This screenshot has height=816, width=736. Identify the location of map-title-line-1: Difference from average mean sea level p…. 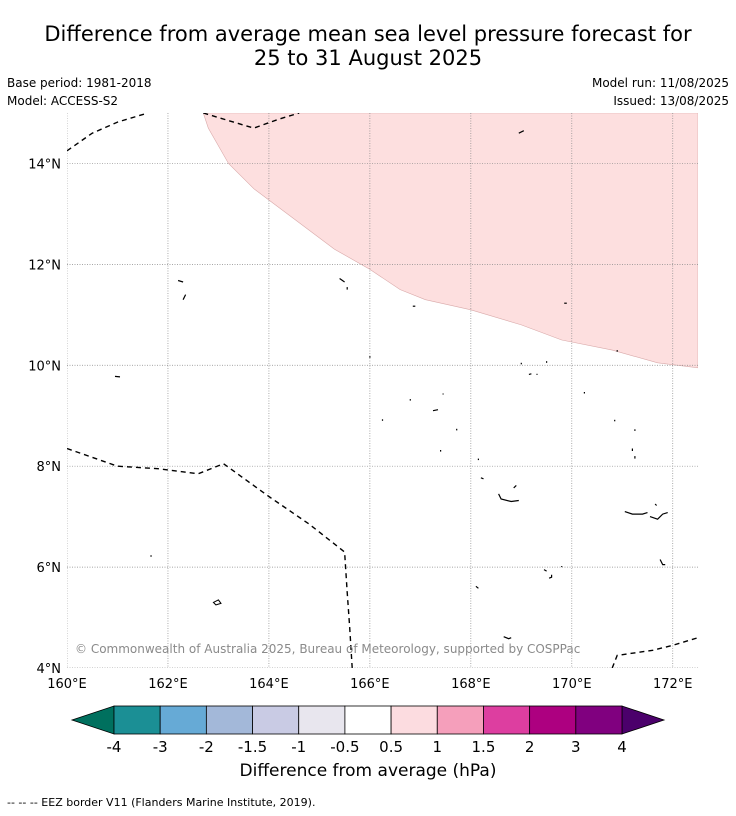
(368, 34).